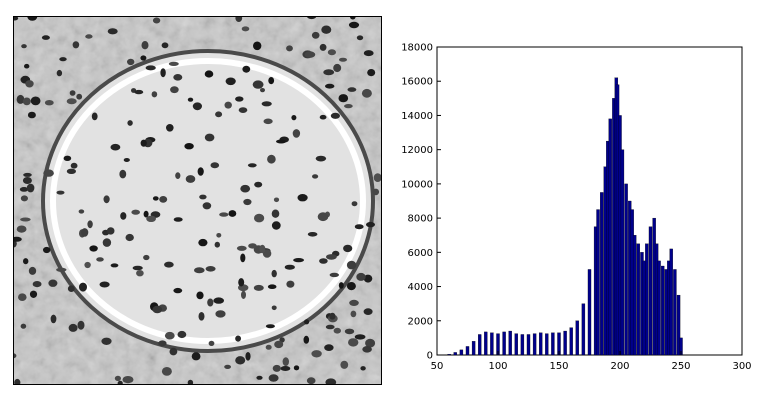 The height and width of the screenshot is (401, 761). Describe the element at coordinates (680, 366) in the screenshot. I see `x-tick-label: 250` at that location.